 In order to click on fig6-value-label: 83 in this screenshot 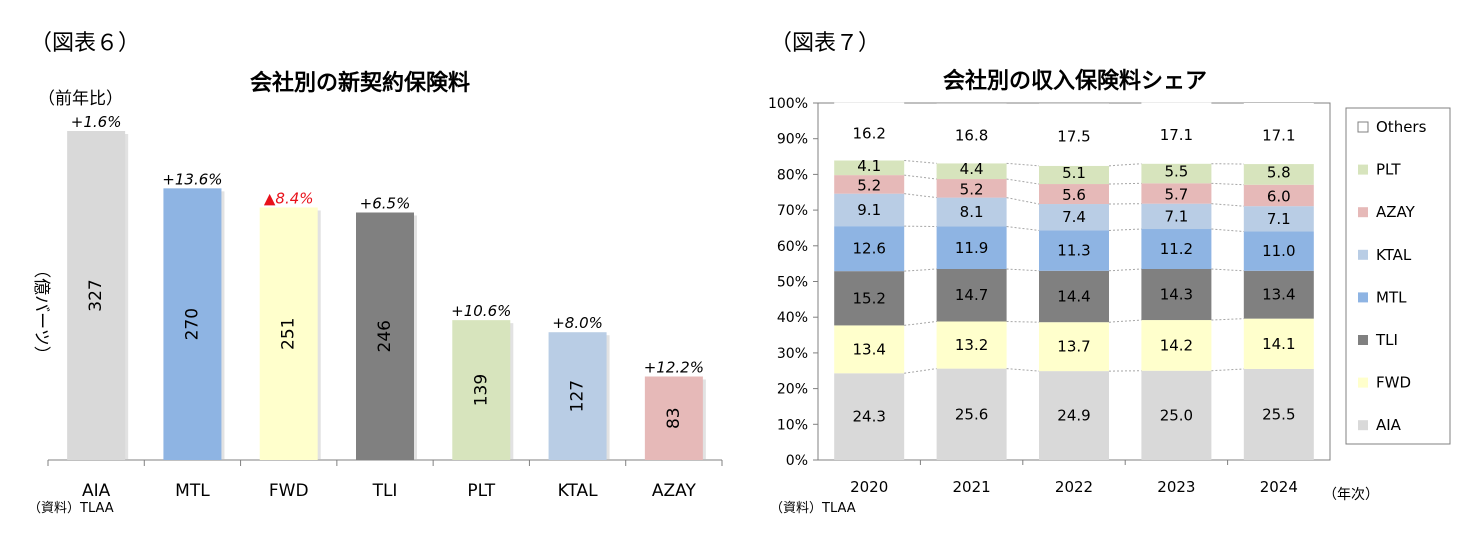, I will do `click(674, 418)`.